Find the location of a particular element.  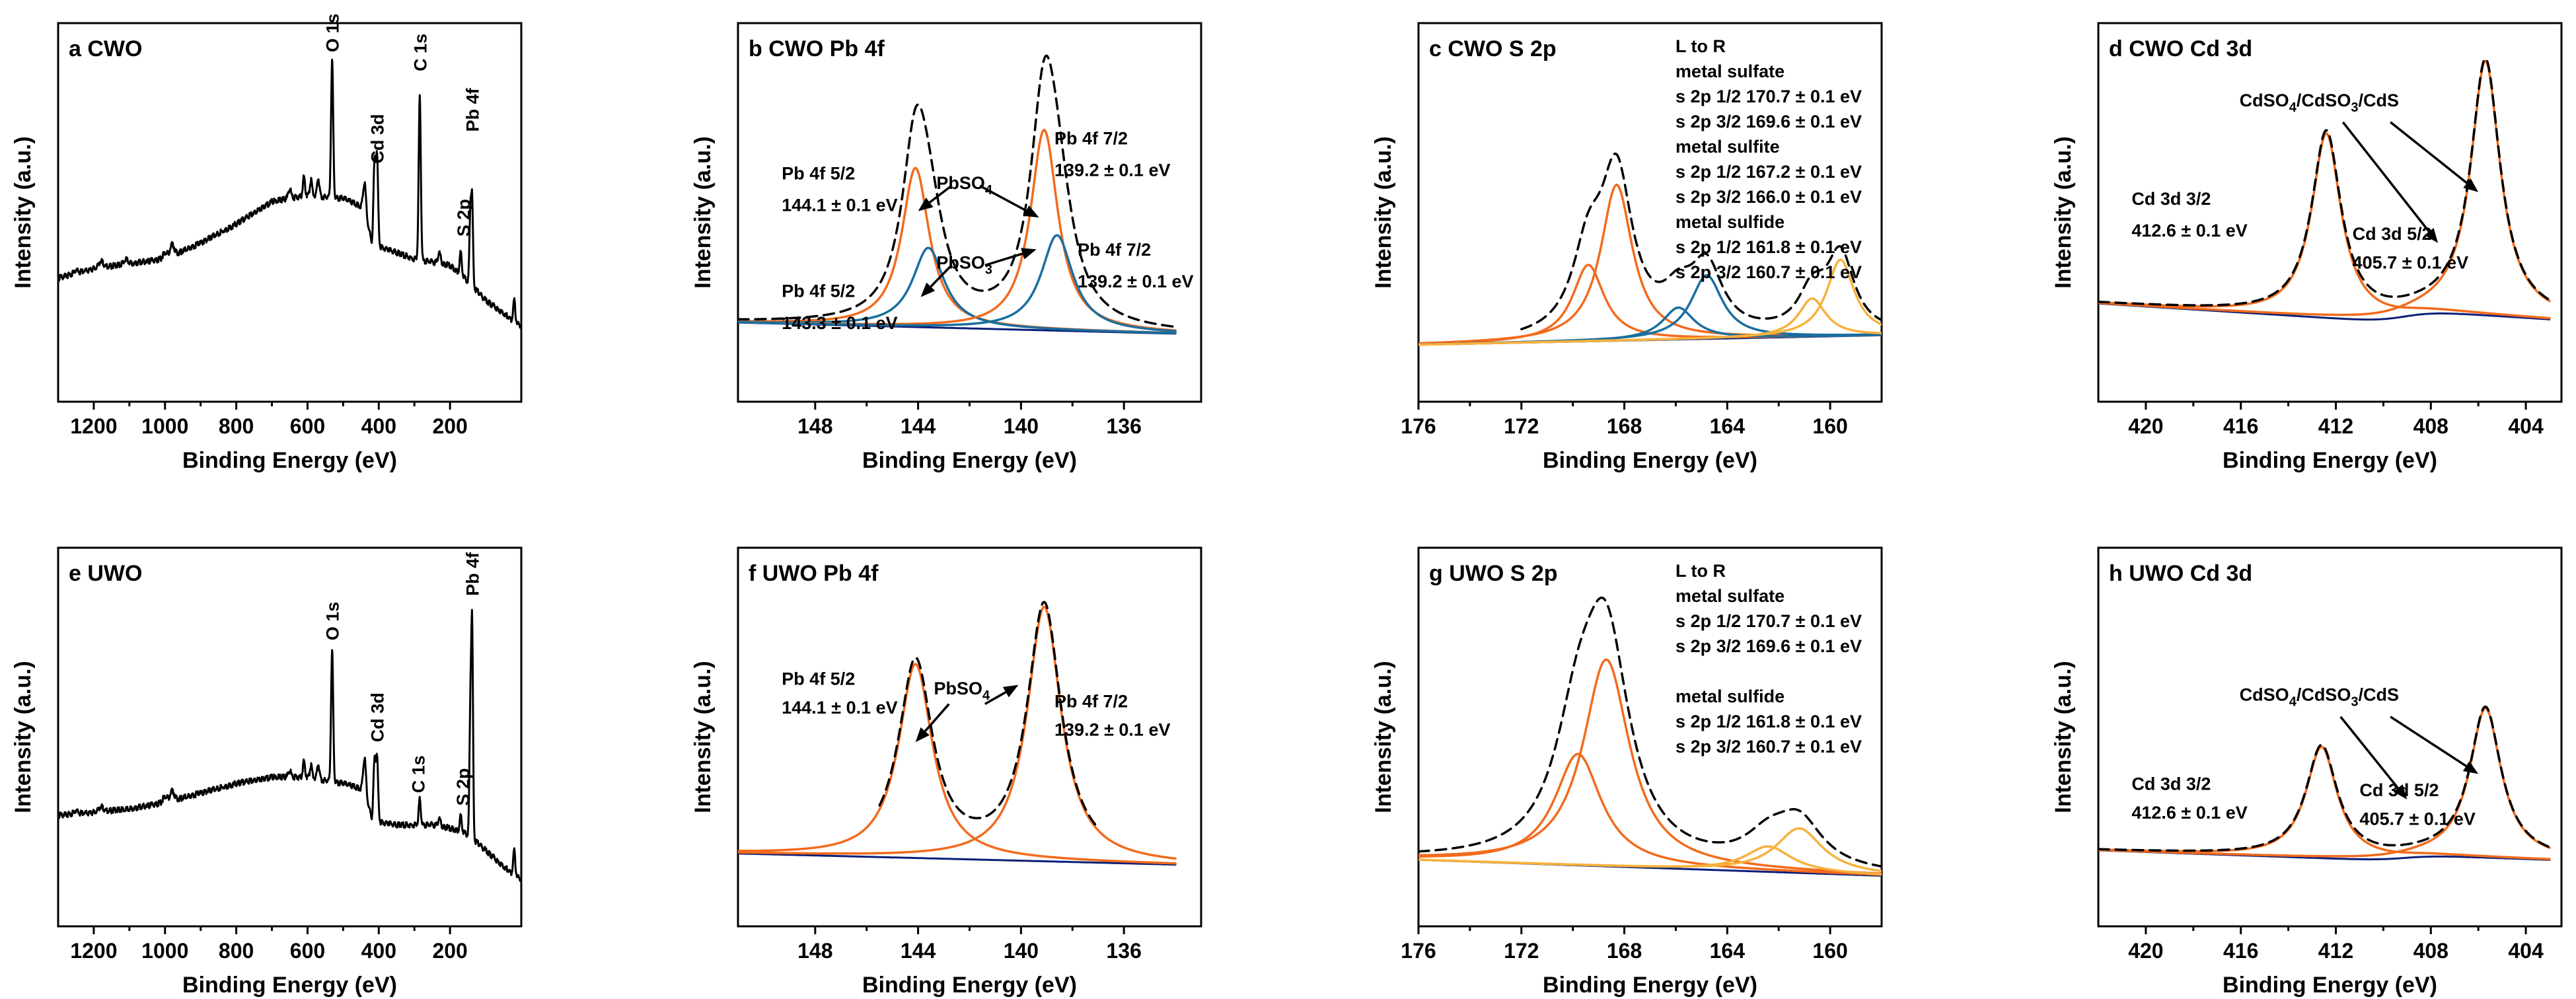

legend-line: metal sulfide is located at coordinates (1730, 222).